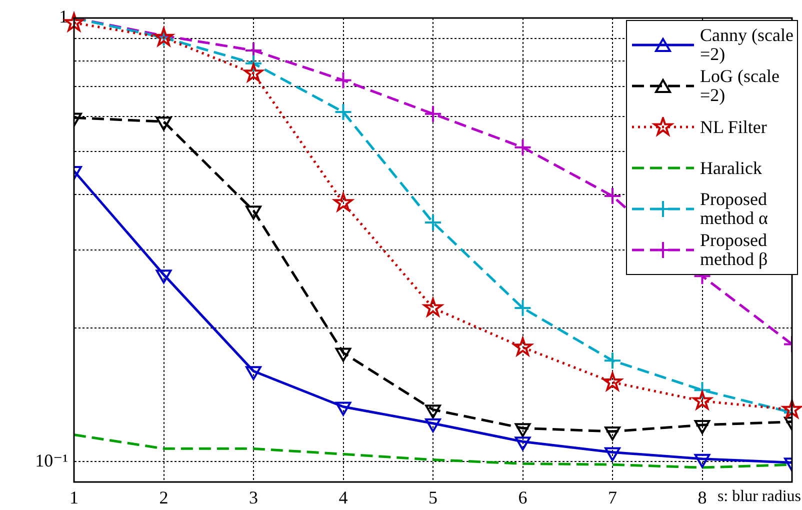 The width and height of the screenshot is (802, 510). I want to click on legend-label: Canny (scale =2), so click(747, 44).